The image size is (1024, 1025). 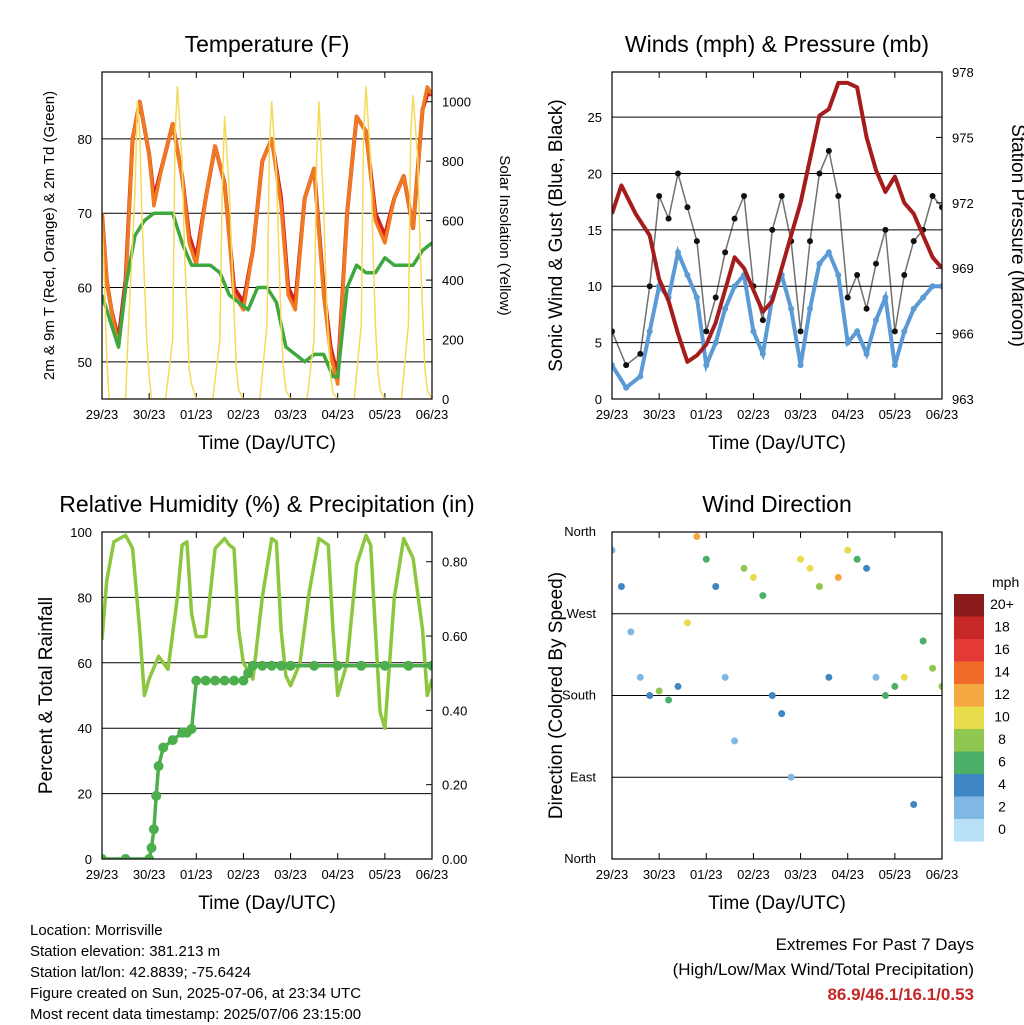 What do you see at coordinates (445, 399) in the screenshot?
I see `y-right-tick-label: 0` at bounding box center [445, 399].